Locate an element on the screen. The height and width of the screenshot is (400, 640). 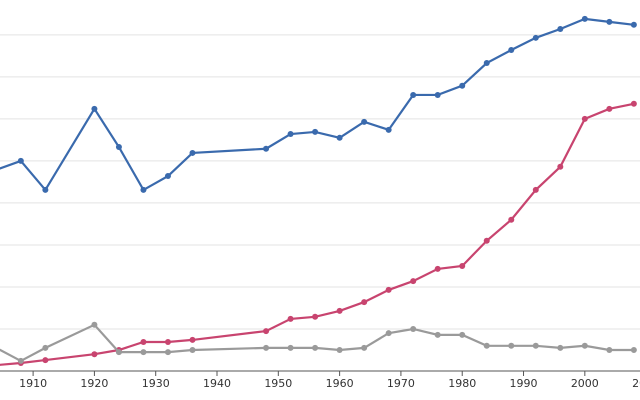
x-tick-label: 1990 is located at coordinates (524, 383).